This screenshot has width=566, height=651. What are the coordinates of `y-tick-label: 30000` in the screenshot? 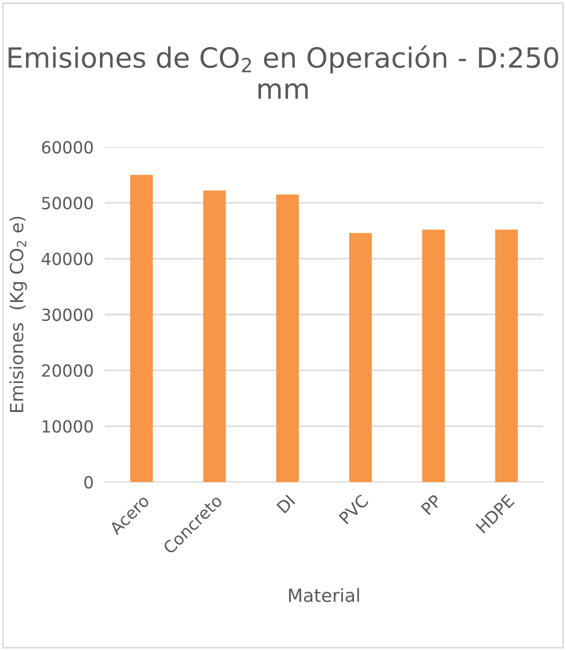 It's located at (67, 315).